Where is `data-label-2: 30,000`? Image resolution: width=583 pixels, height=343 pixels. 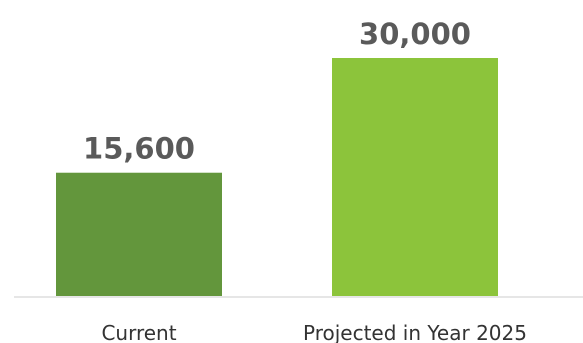
data-label-2: 30,000 is located at coordinates (415, 34).